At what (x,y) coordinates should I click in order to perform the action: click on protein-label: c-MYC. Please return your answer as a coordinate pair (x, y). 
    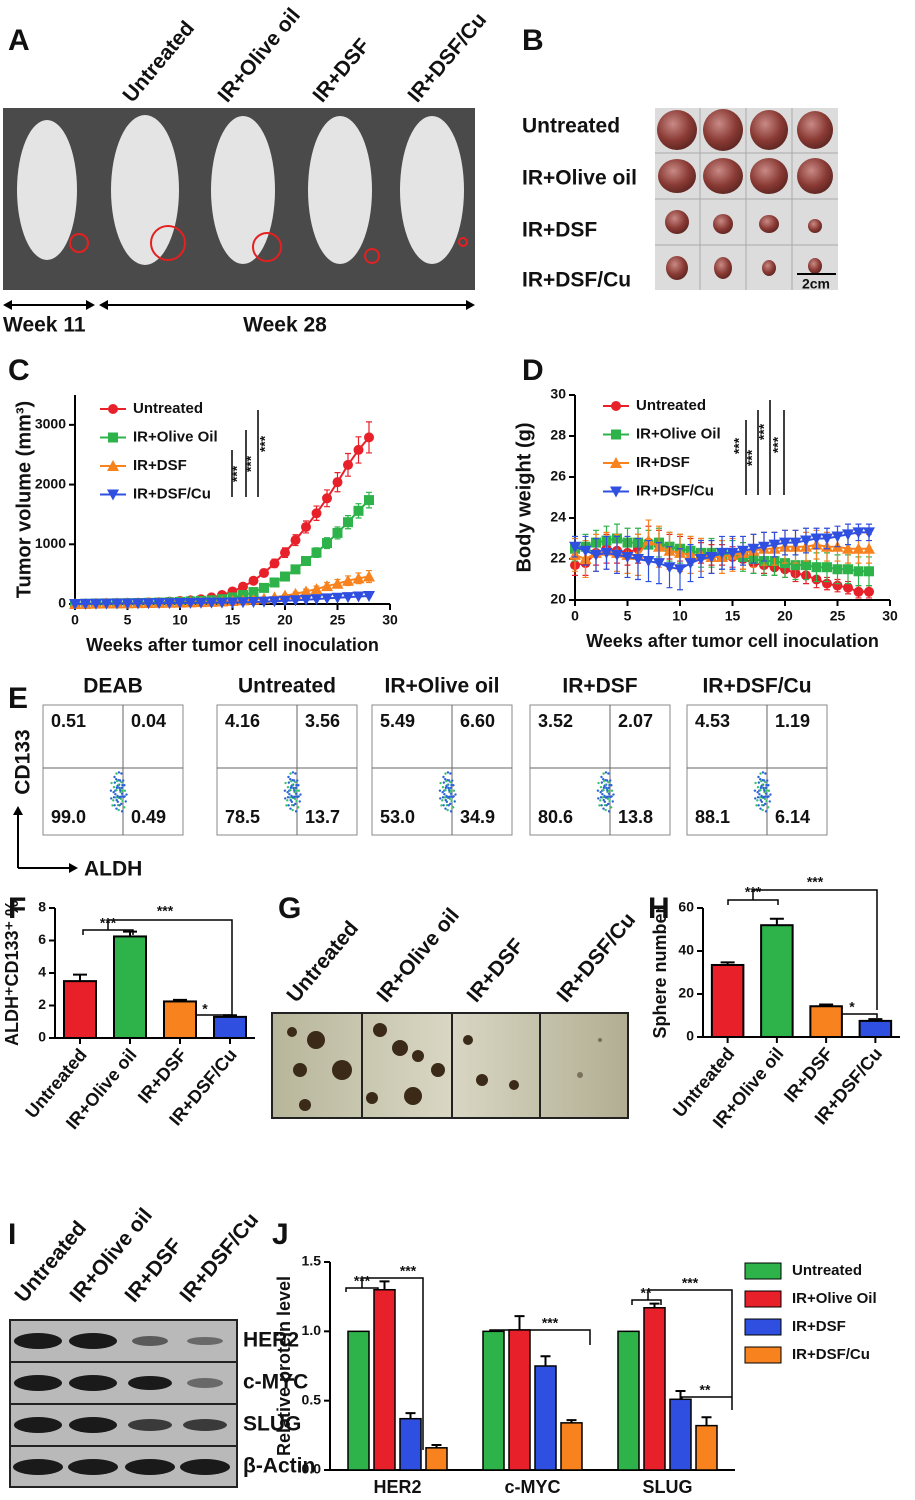
    Looking at the image, I should click on (275, 1382).